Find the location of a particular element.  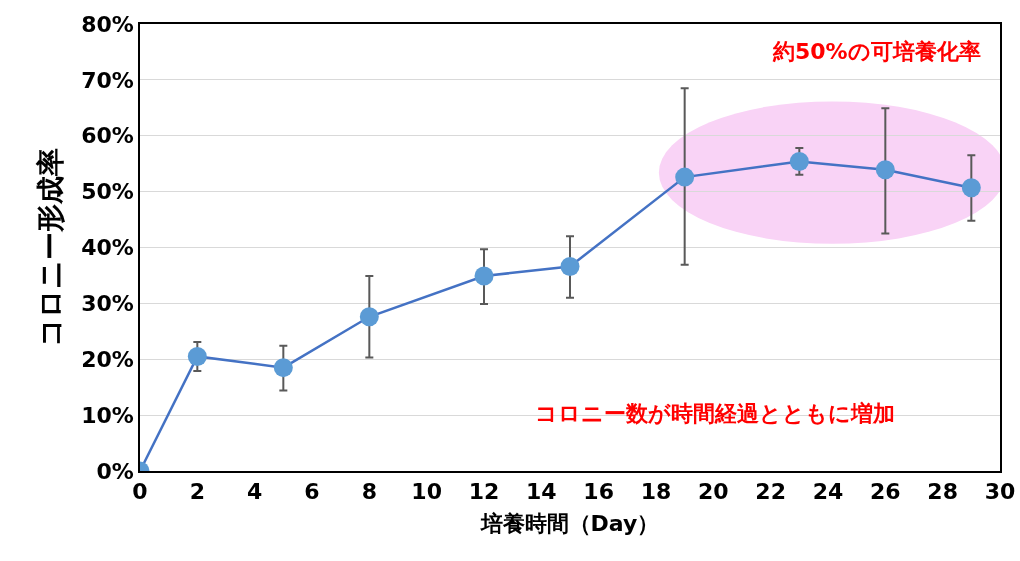

y-axis-title: コロニー形成率 is located at coordinates (51, 247).